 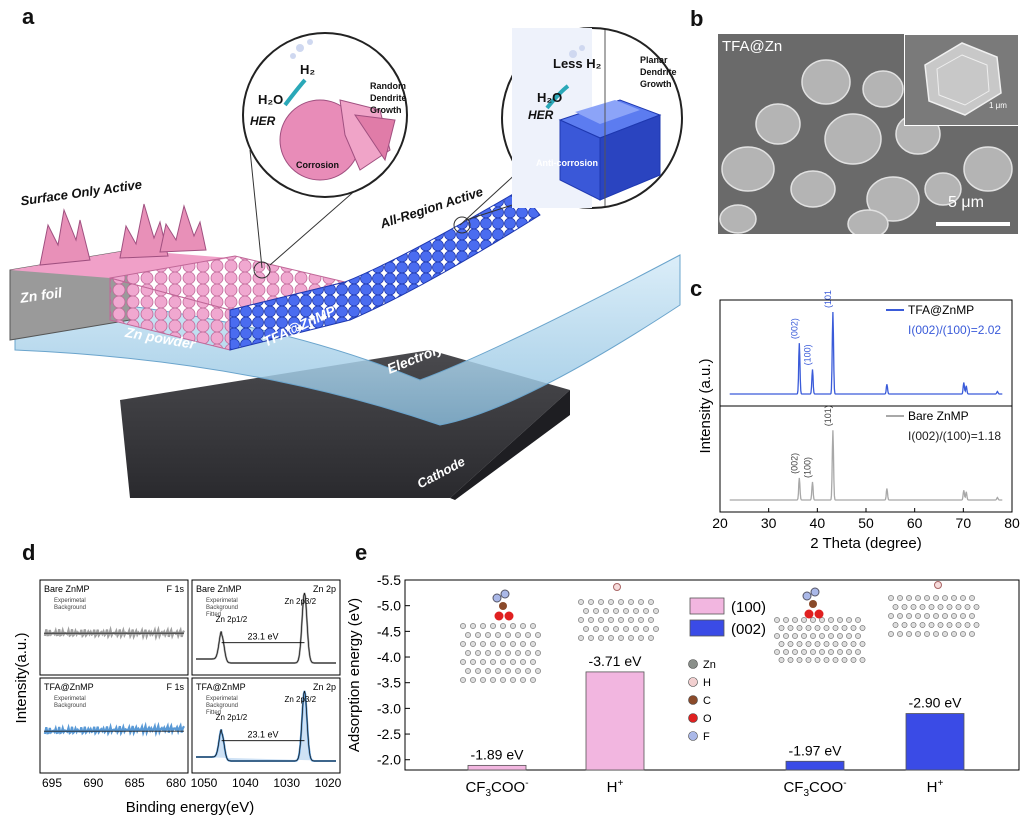 I want to click on xrd-peak-label: (100), so click(x=807, y=354).